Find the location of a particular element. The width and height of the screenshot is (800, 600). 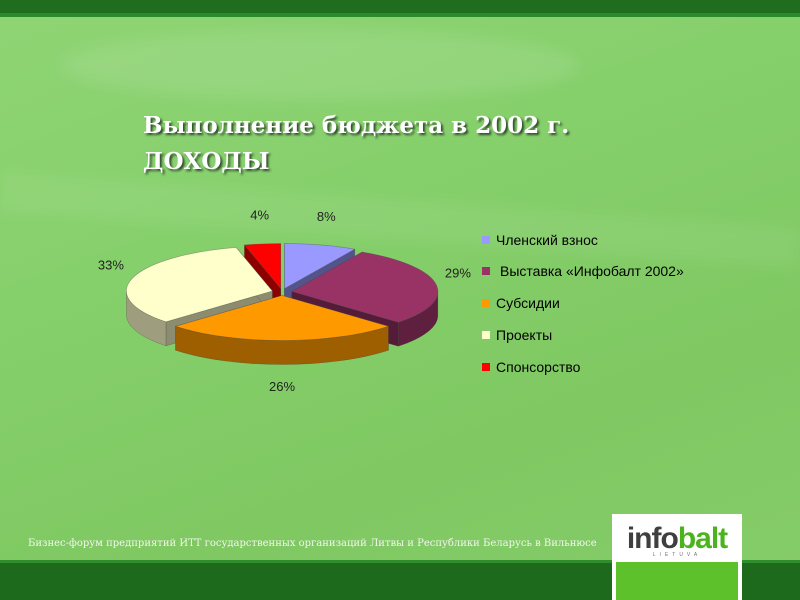

legend-label: Проекты is located at coordinates (524, 335).